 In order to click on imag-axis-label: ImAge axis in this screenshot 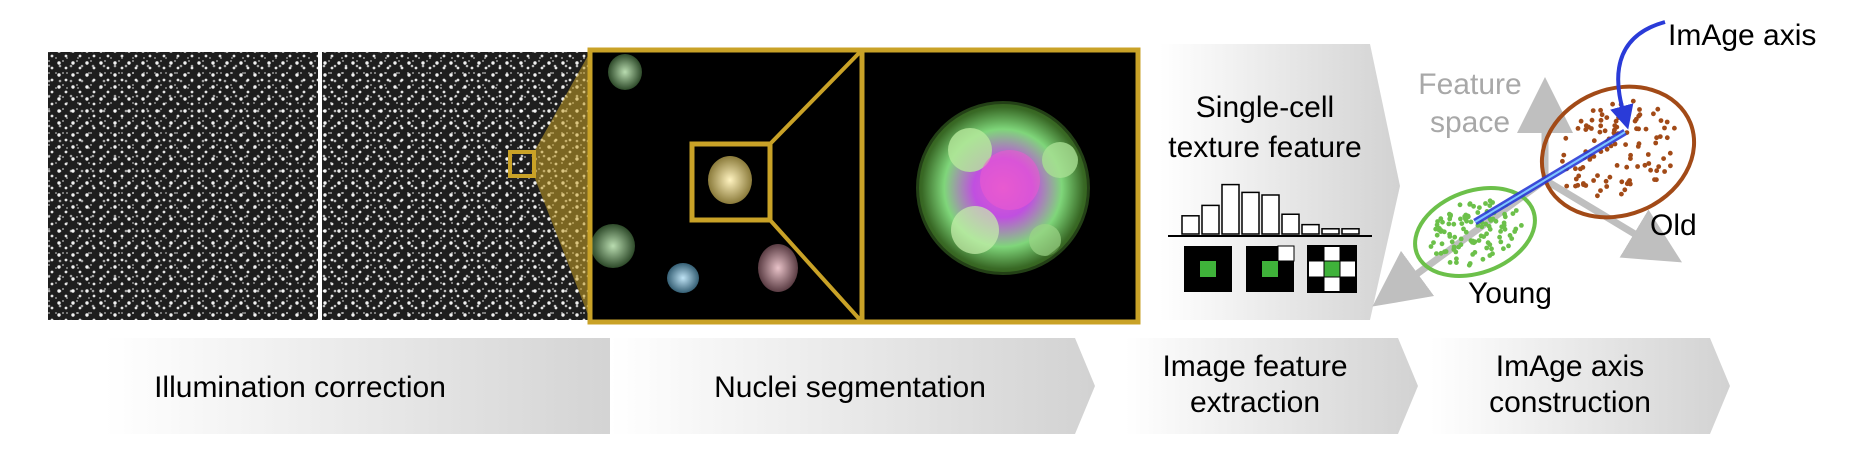, I will do `click(1742, 35)`.